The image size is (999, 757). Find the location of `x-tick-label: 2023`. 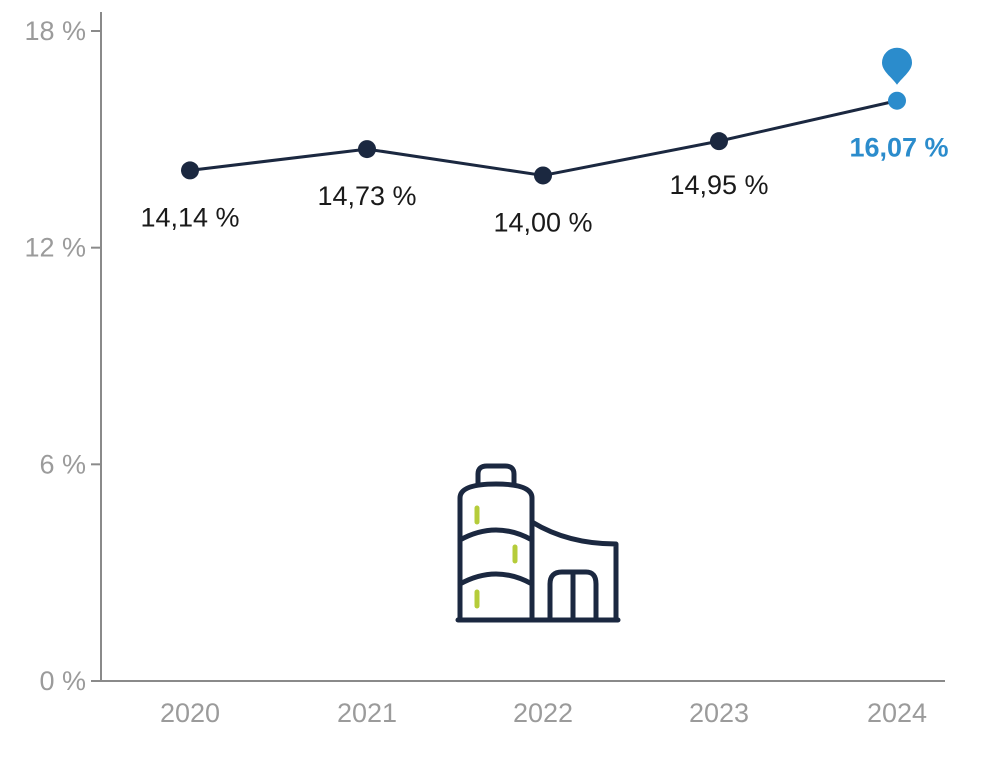

x-tick-label: 2023 is located at coordinates (719, 713).